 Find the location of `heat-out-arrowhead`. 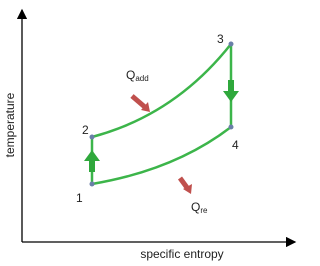

heat-out-arrowhead is located at coordinates (187, 189).